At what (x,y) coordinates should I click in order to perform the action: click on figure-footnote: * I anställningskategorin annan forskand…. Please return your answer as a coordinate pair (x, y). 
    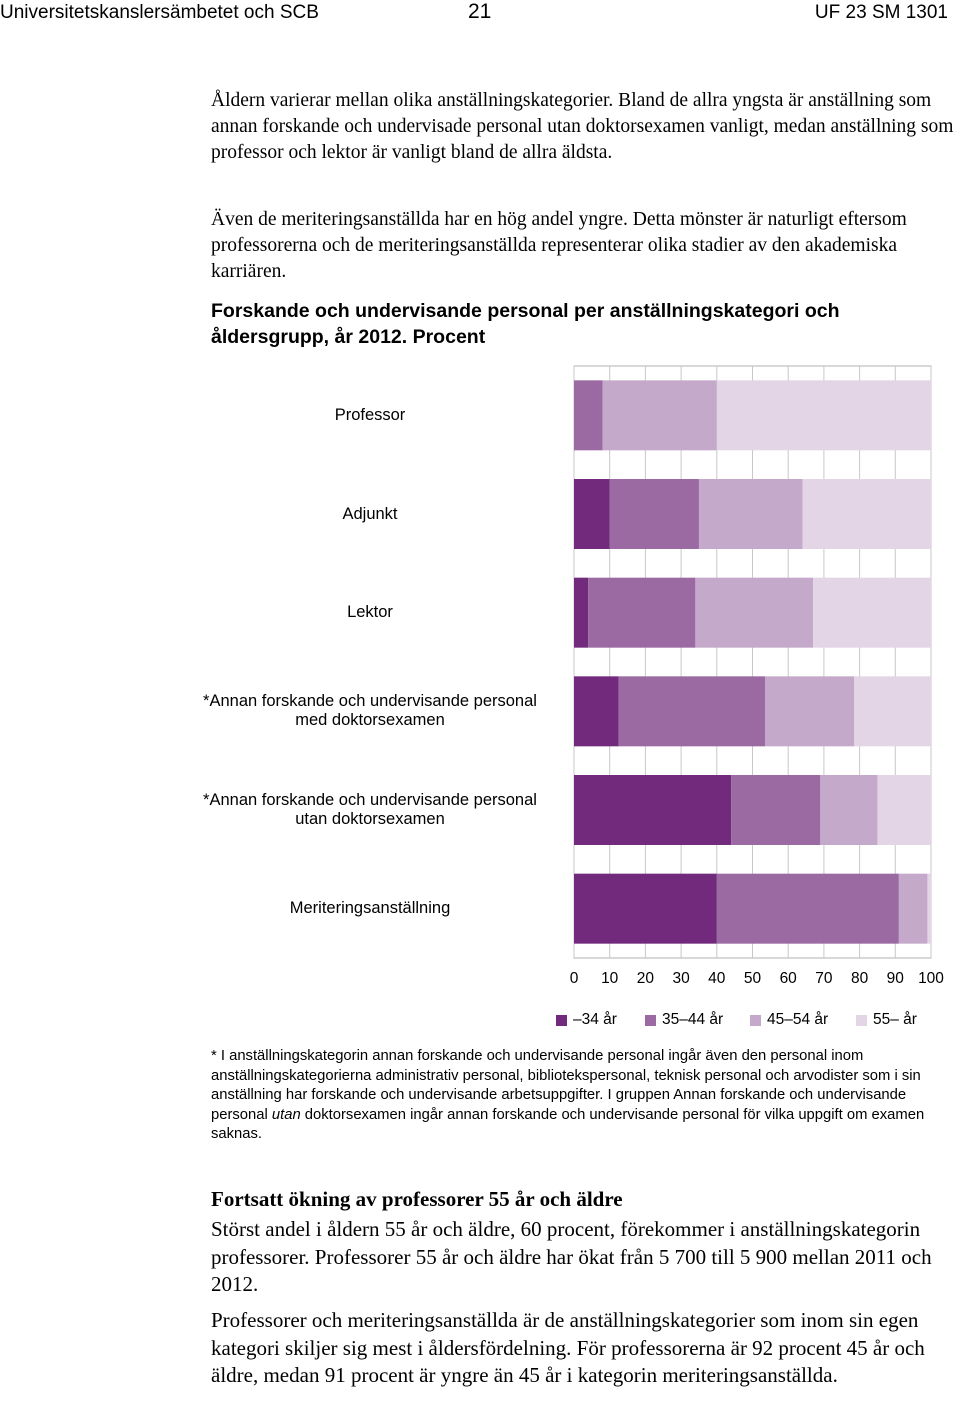
    Looking at the image, I should click on (583, 1096).